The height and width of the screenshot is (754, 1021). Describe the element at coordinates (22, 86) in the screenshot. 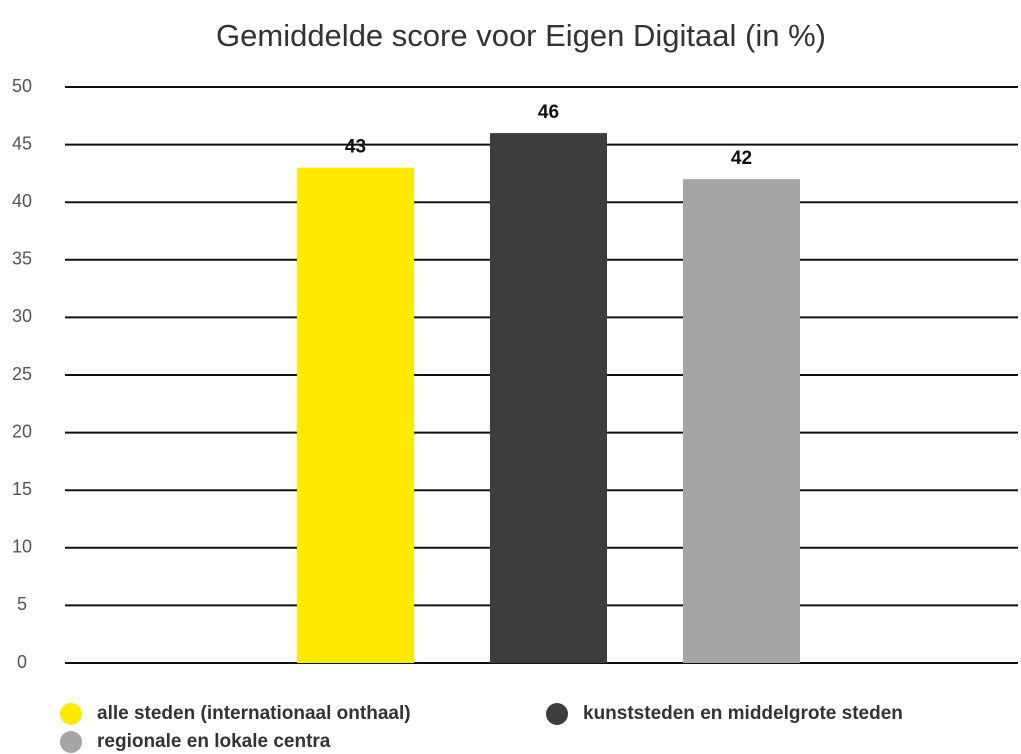

I see `y-tick-label: 50` at that location.